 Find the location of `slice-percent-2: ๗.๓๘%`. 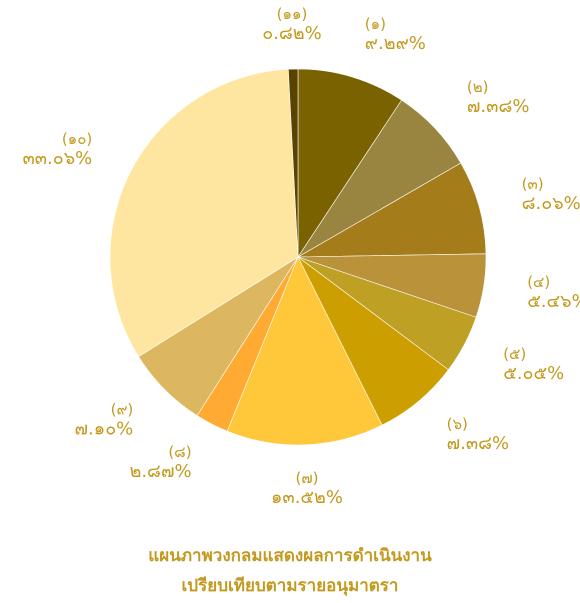

slice-percent-2: ๗.๓๘% is located at coordinates (498, 106).